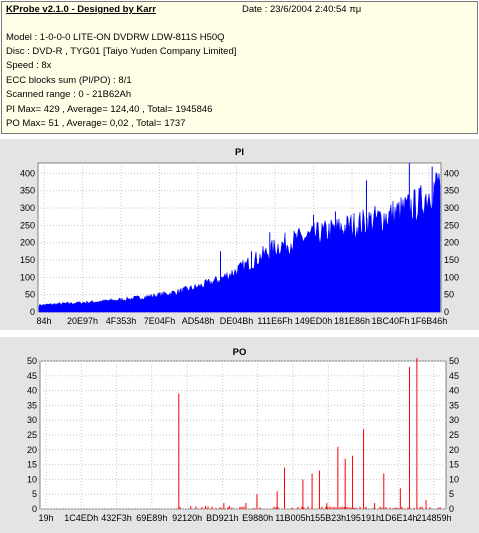 This screenshot has width=479, height=533. What do you see at coordinates (27, 243) in the screenshot?
I see `pi-ytick-left: 200` at bounding box center [27, 243].